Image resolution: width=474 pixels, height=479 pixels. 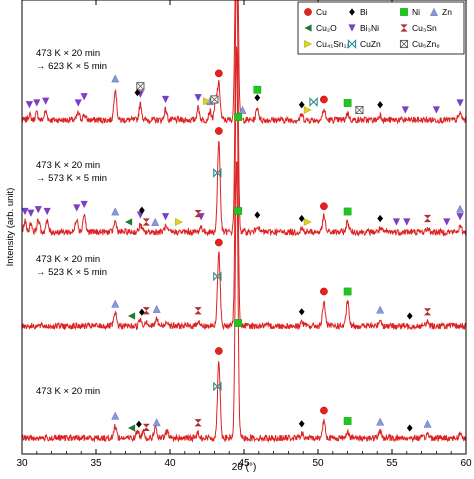 I want to click on x-tick-label: 35, so click(x=96, y=463).